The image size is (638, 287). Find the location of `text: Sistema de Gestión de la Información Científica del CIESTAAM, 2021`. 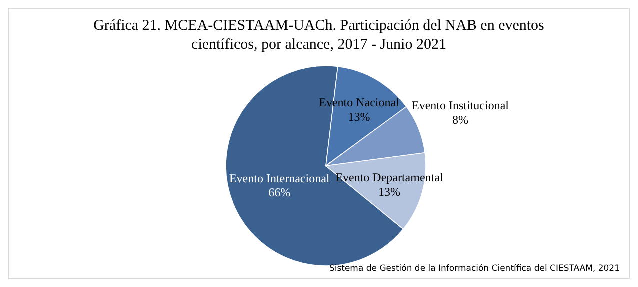

text: Sistema de Gestión de la Información Científica del CIESTAAM, 2021 is located at coordinates (474, 269).